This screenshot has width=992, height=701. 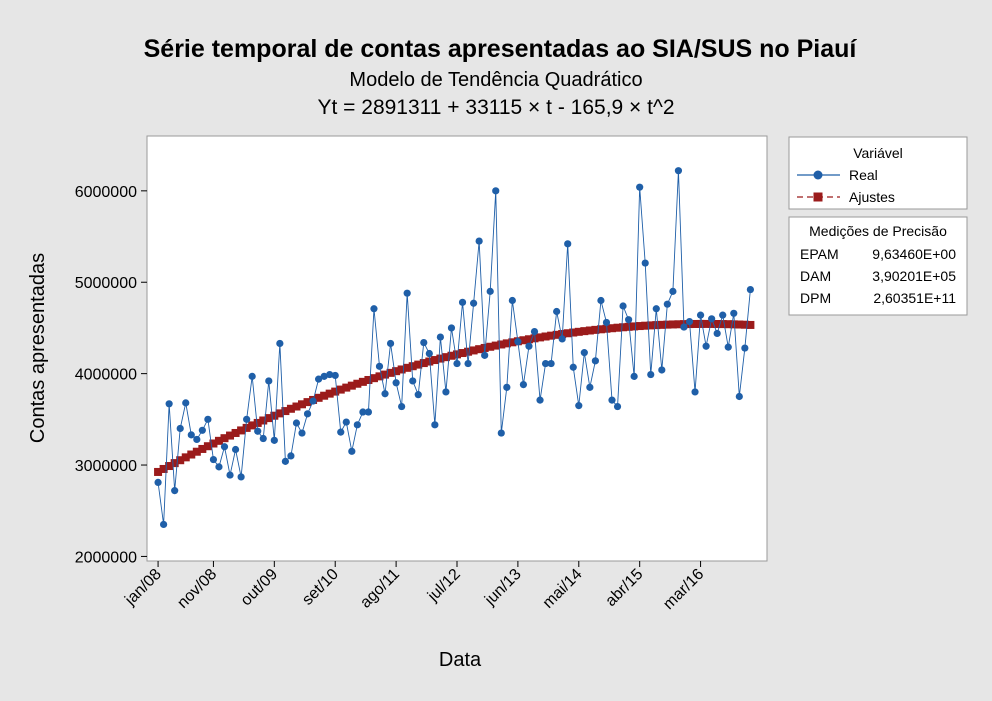 What do you see at coordinates (872, 197) in the screenshot?
I see `legend-fit-label: Ajustes` at bounding box center [872, 197].